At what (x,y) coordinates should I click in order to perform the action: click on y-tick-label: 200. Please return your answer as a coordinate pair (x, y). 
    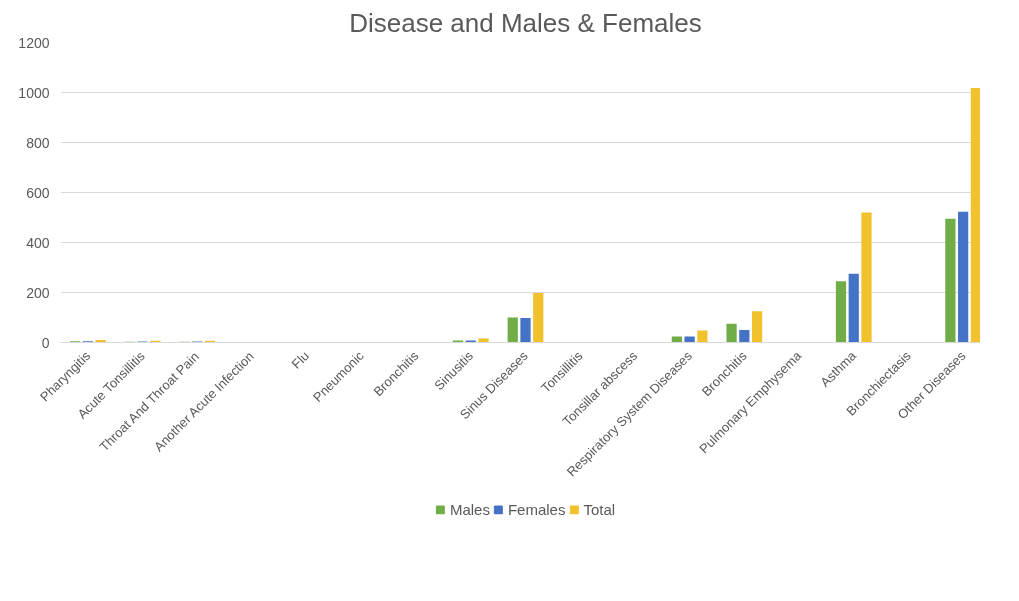
    Looking at the image, I should click on (38, 292).